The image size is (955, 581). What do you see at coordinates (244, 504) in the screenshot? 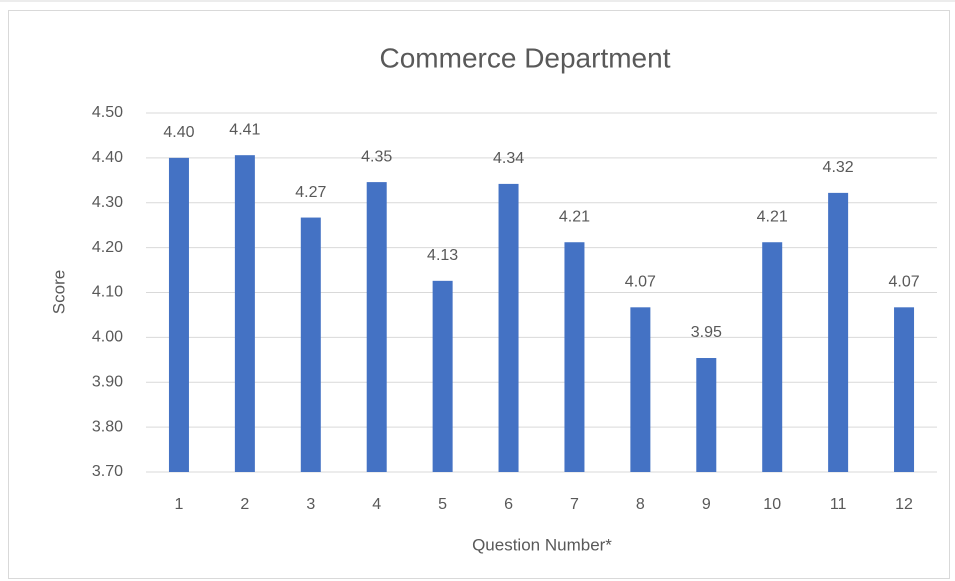
I see `x-tick-label: 2` at bounding box center [244, 504].